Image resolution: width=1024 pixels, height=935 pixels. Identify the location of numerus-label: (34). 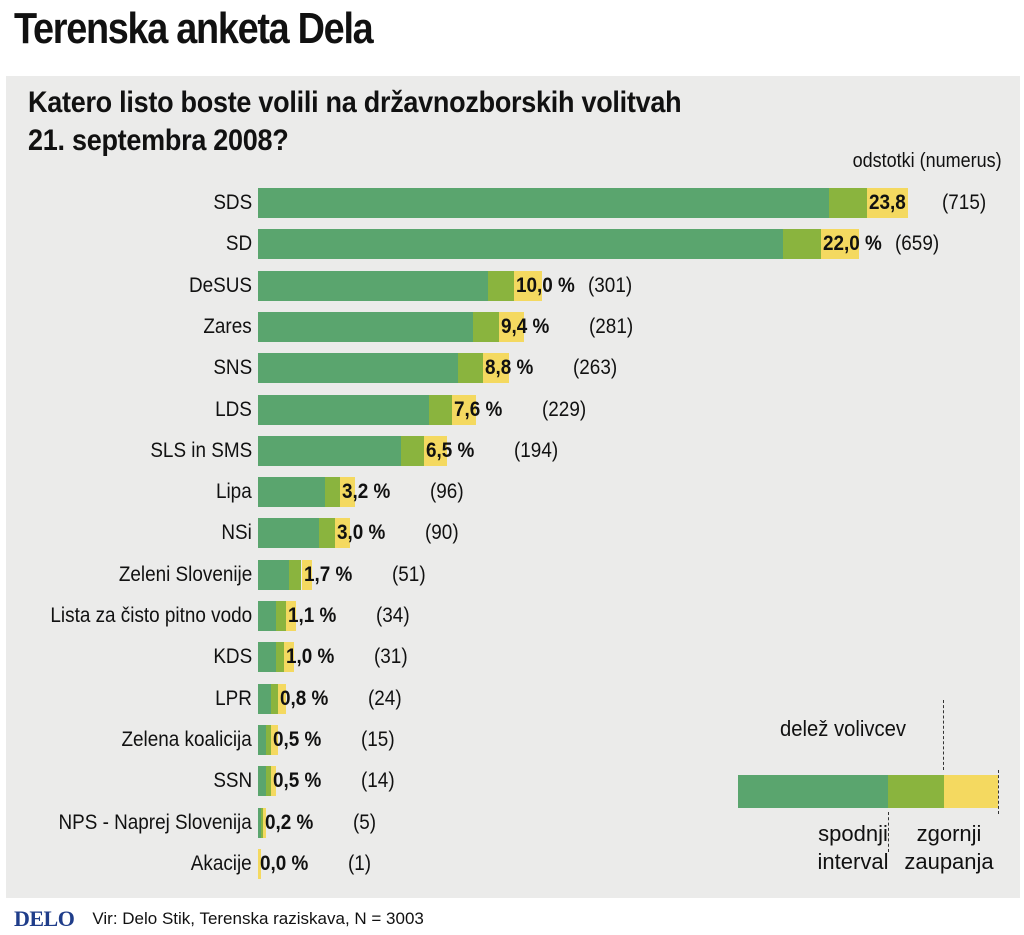
(393, 615).